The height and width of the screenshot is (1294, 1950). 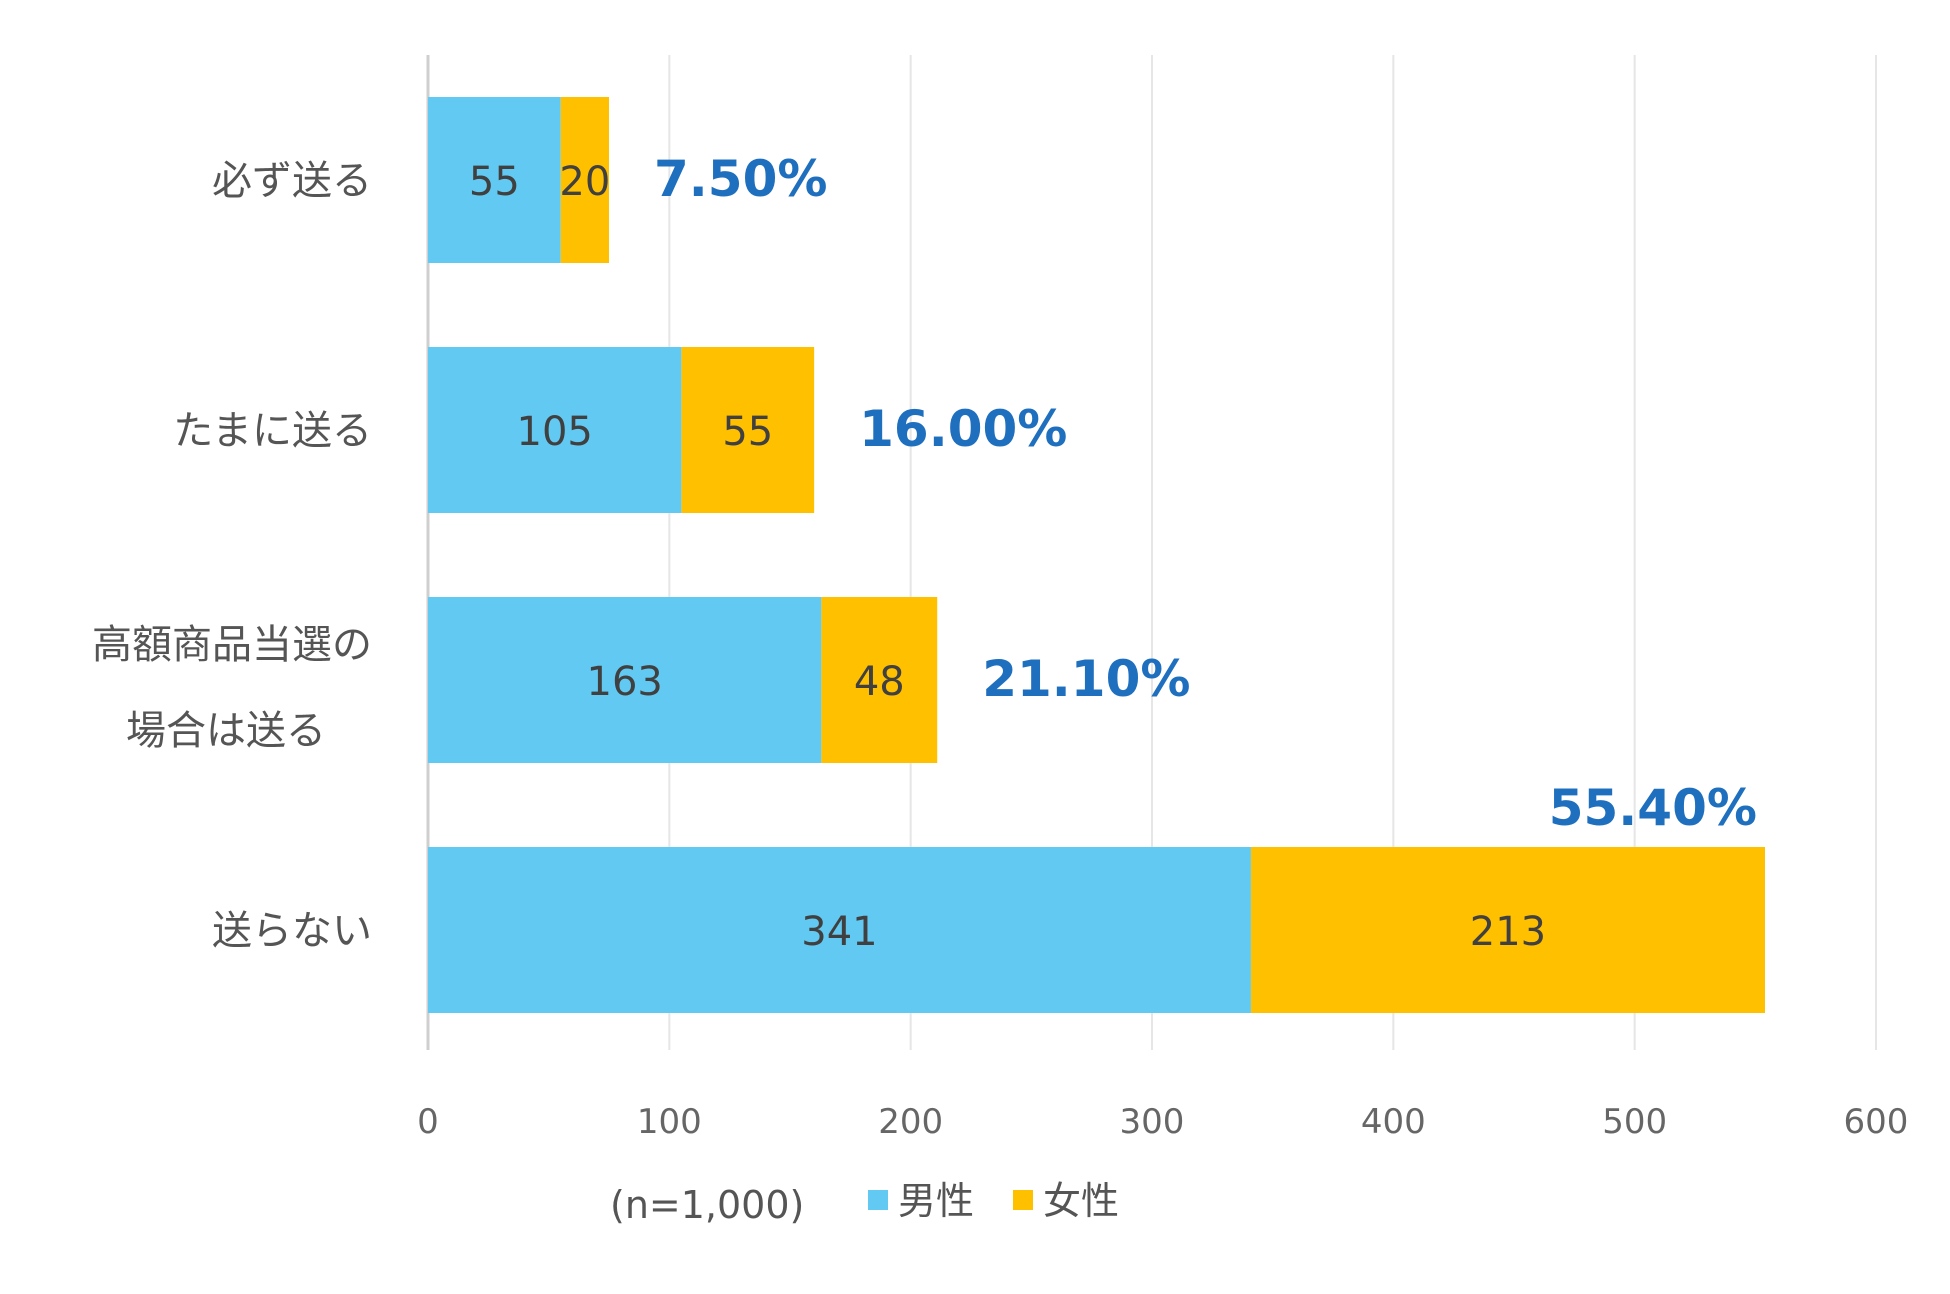 I want to click on percentage-label: 16.00%, so click(x=963, y=429).